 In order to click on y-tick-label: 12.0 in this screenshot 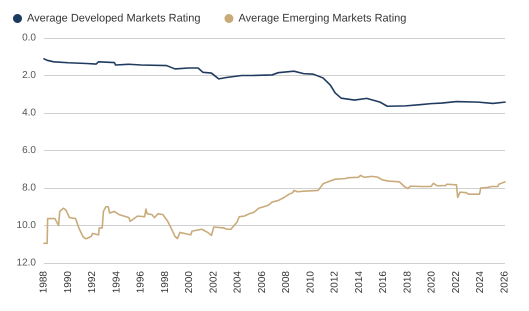, I will do `click(26, 263)`.